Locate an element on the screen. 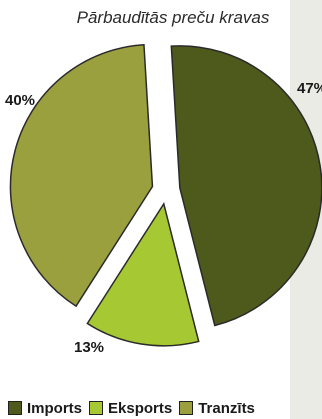 This screenshot has height=419, width=322. legend-item-imports: Imports is located at coordinates (45, 408).